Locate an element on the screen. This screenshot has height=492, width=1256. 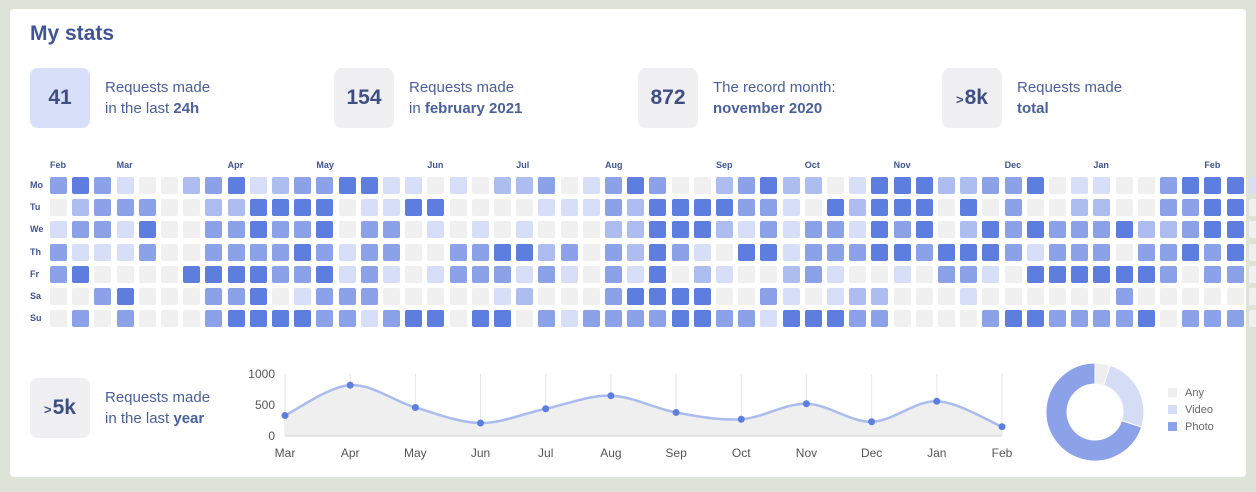
legend-item-any: Any is located at coordinates (1191, 392).